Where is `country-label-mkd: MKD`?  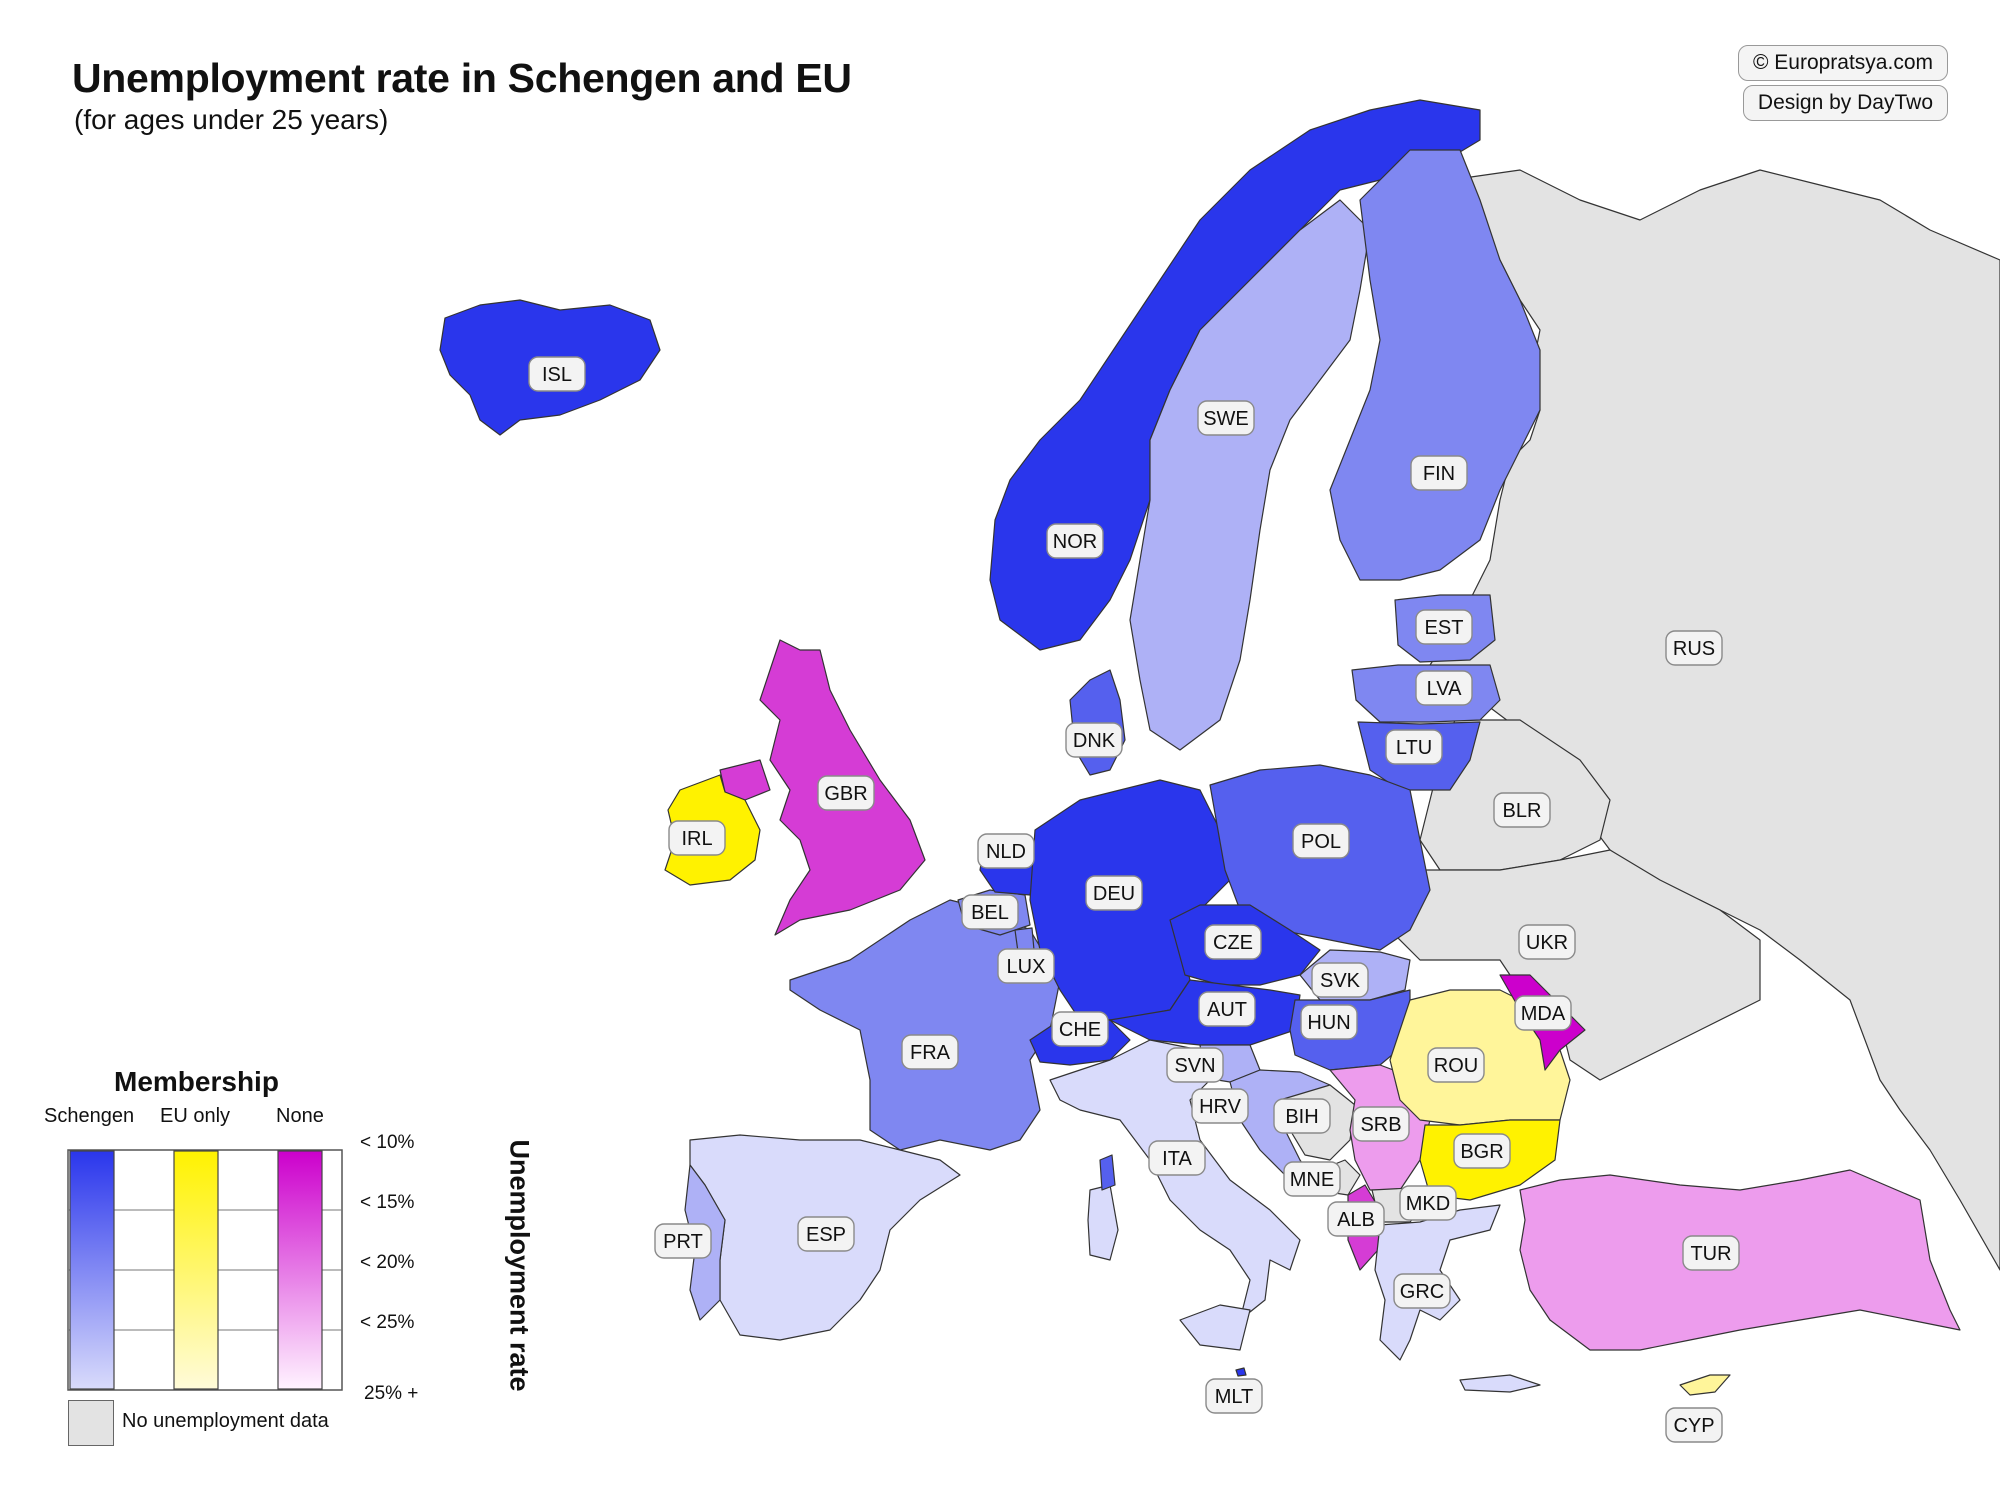
country-label-mkd: MKD is located at coordinates (1428, 1203).